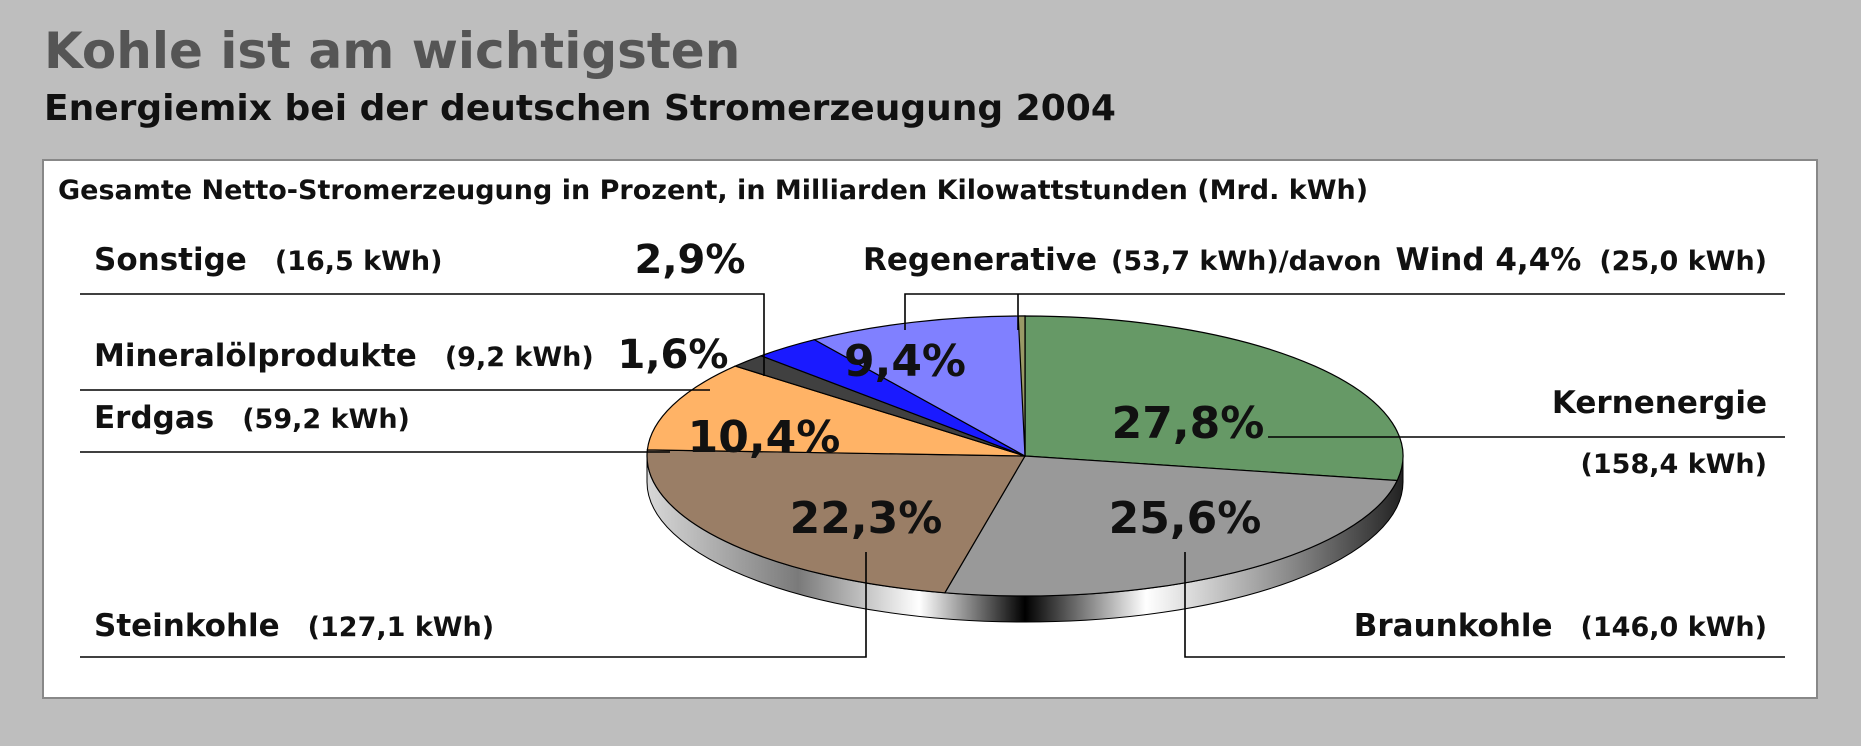  What do you see at coordinates (690, 260) in the screenshot?
I see `pct-label-sonstige: 2,9%` at bounding box center [690, 260].